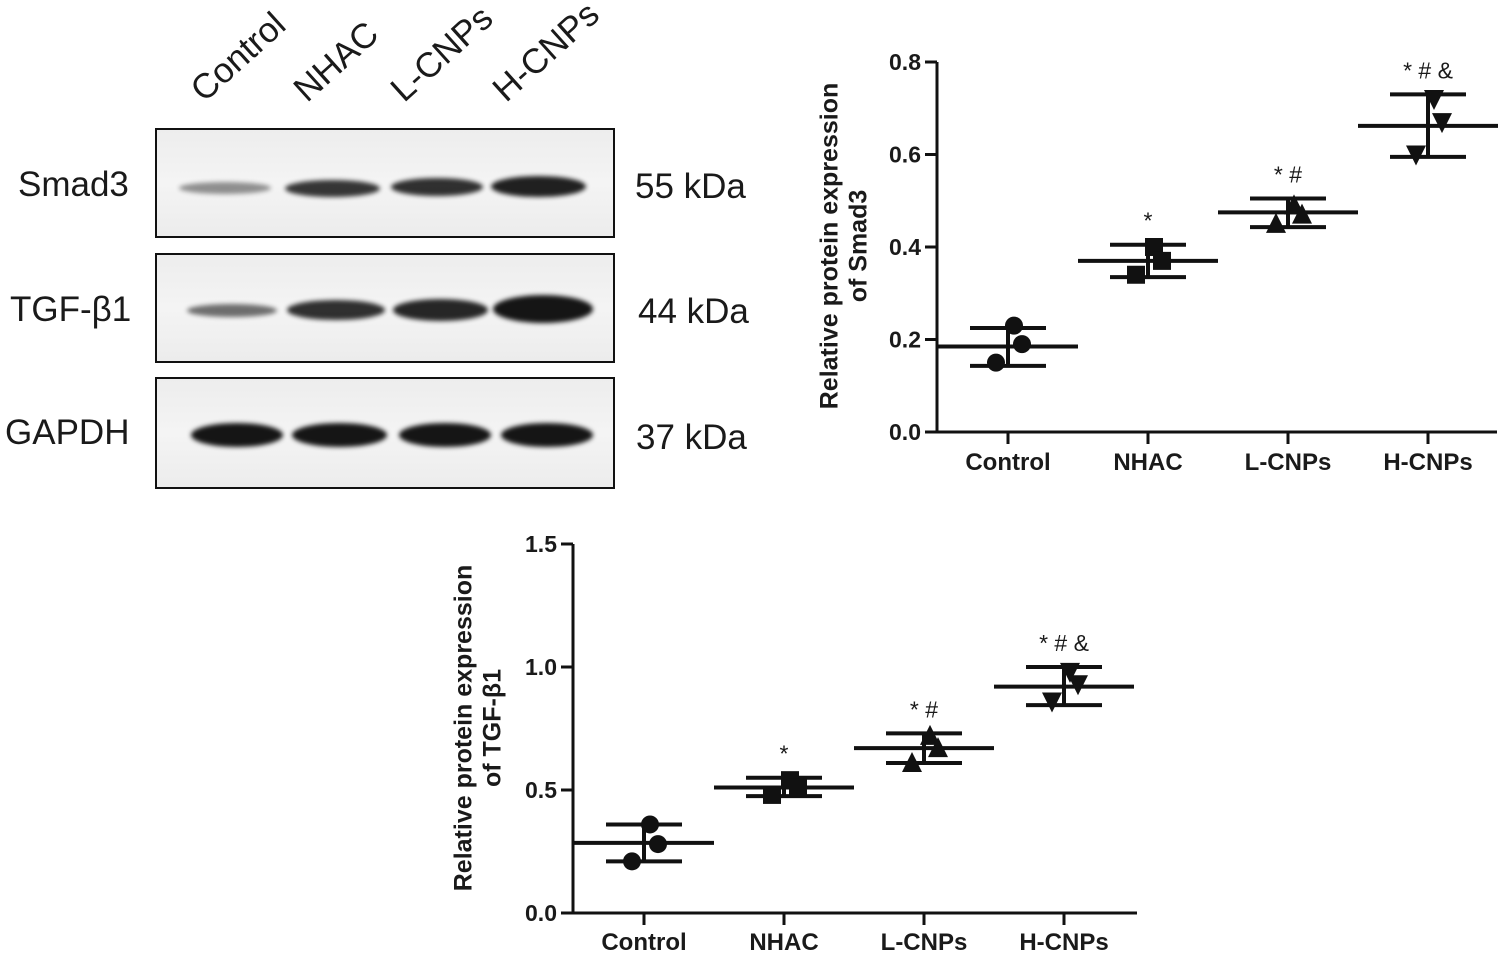 This screenshot has height=953, width=1501. What do you see at coordinates (1427, 462) in the screenshot?
I see `smad3-x-tick-label: H-CNPs` at bounding box center [1427, 462].